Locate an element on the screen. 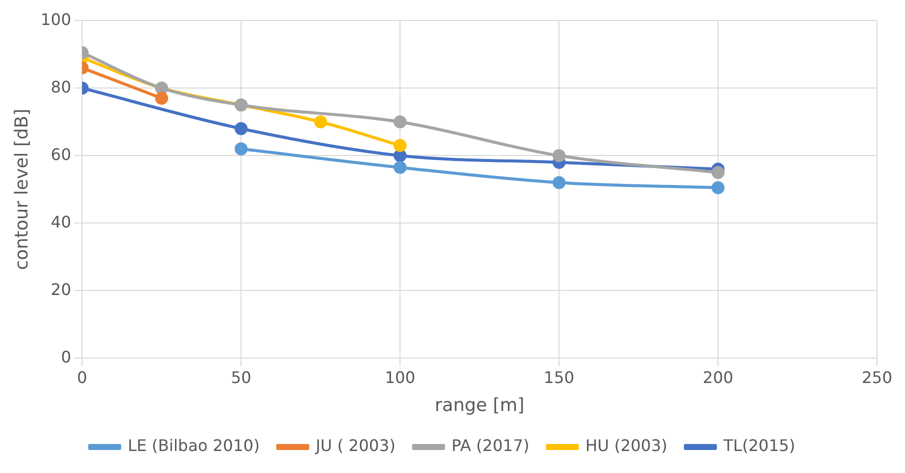 Image resolution: width=905 pixels, height=473 pixels. x-tick-label: 200 is located at coordinates (718, 377).